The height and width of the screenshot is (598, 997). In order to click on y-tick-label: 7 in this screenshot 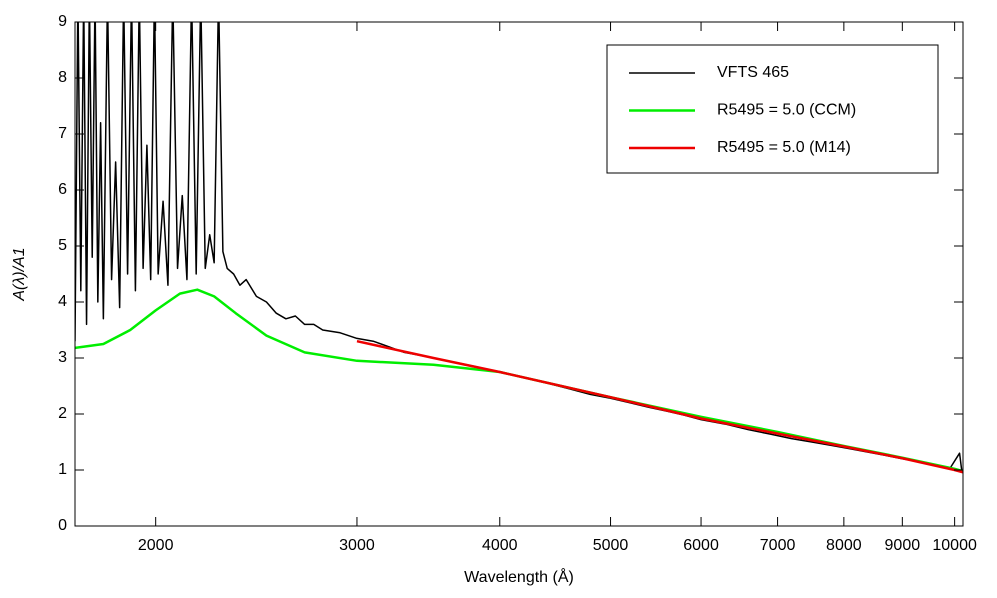, I will do `click(62, 133)`.